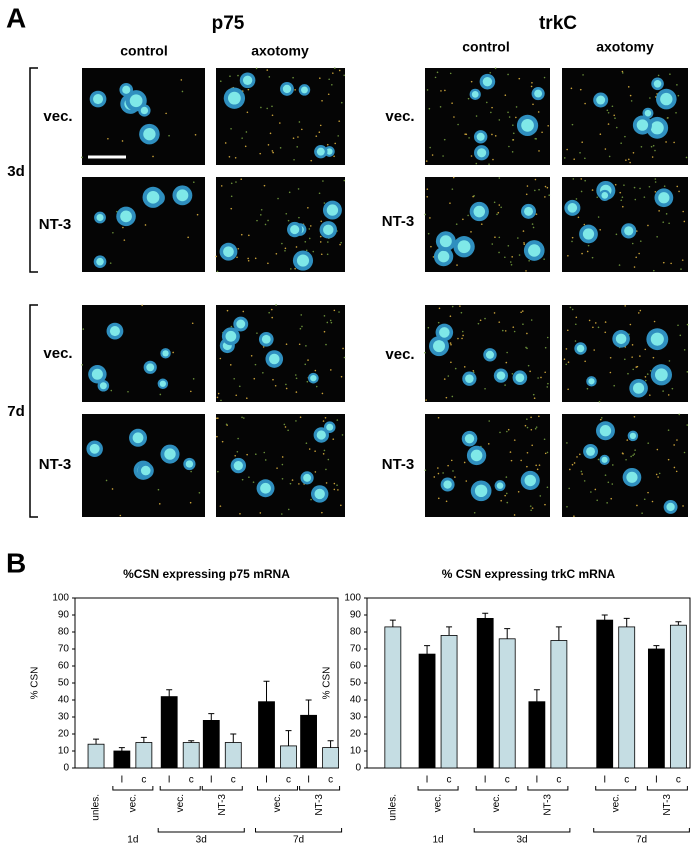  What do you see at coordinates (604, 780) in the screenshot?
I see `series-label: I` at bounding box center [604, 780].